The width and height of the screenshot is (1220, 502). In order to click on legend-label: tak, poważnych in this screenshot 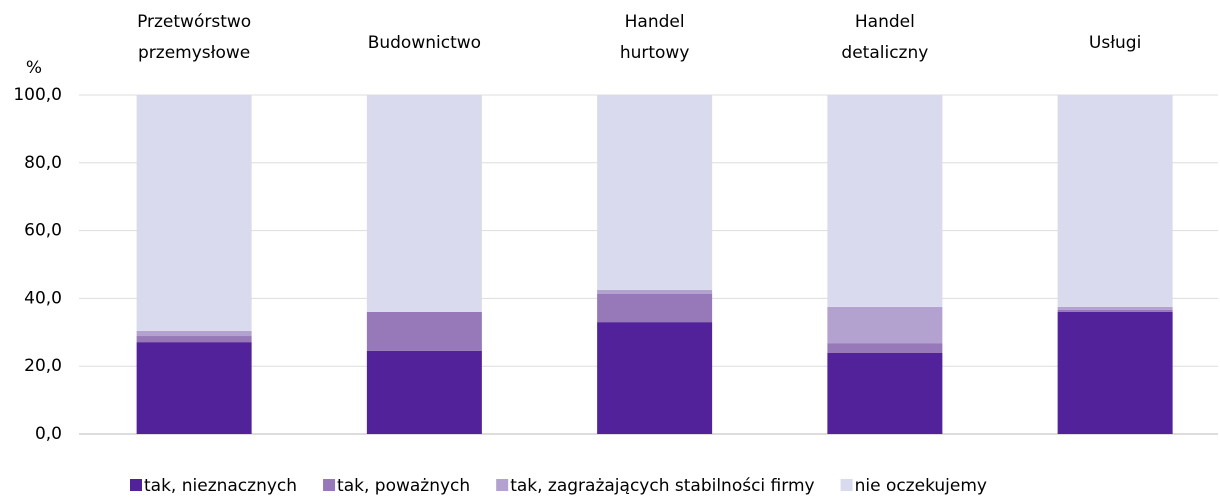, I will do `click(403, 486)`.